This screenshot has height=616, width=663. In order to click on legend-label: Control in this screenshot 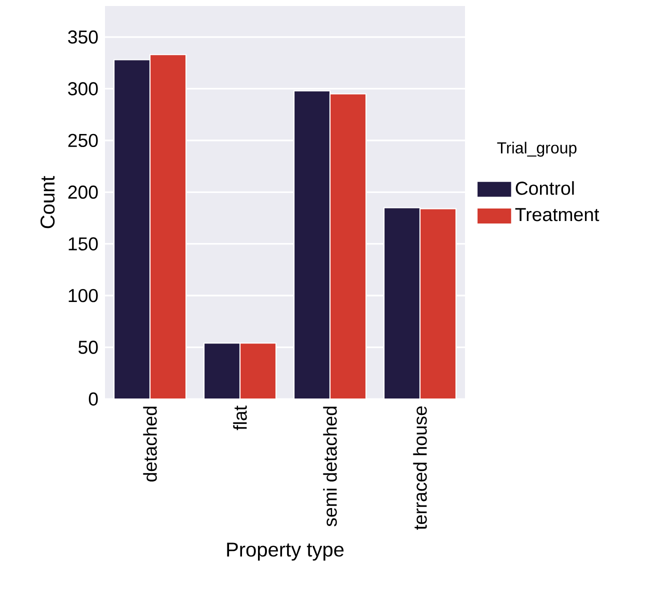, I will do `click(545, 188)`.